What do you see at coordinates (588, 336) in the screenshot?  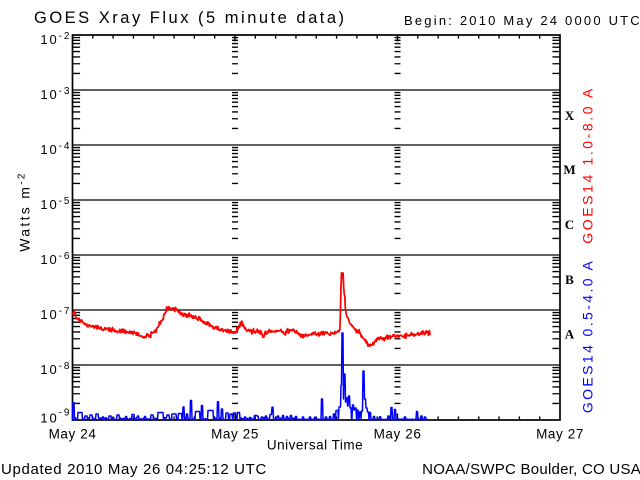 I see `svg-text: GOES14 0.5-4.0 A` at bounding box center [588, 336].